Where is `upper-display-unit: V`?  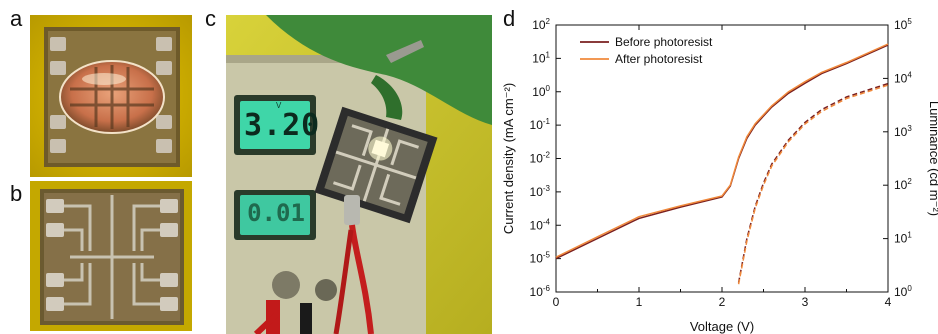
upper-display-unit: V is located at coordinates (279, 105).